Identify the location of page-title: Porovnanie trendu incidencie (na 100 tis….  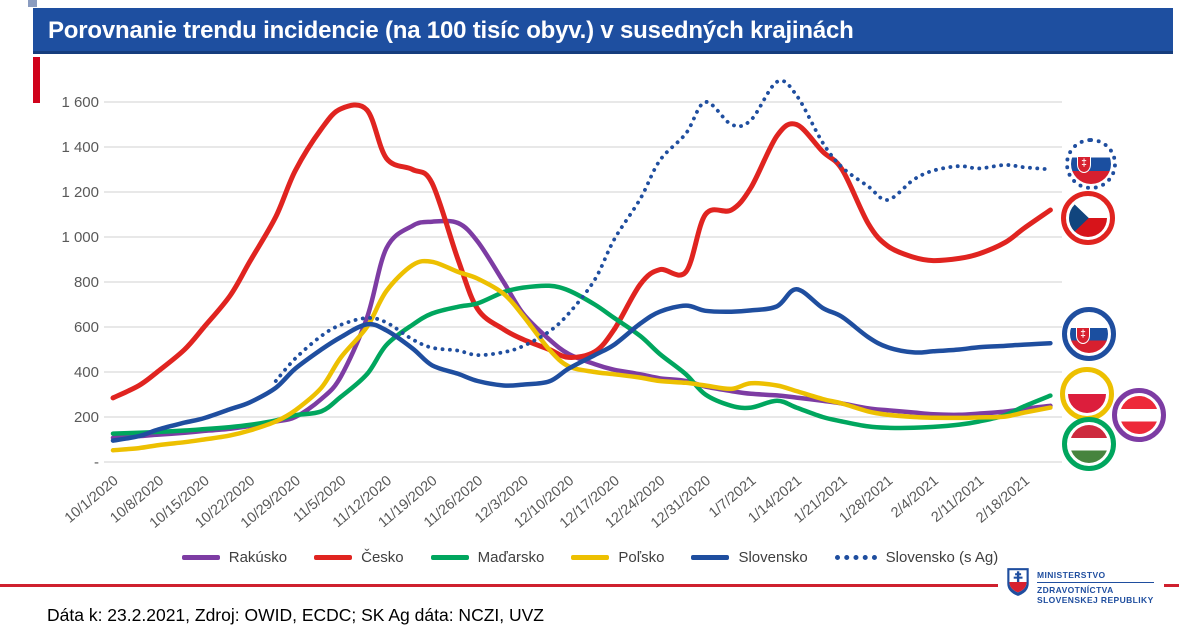
(603, 31).